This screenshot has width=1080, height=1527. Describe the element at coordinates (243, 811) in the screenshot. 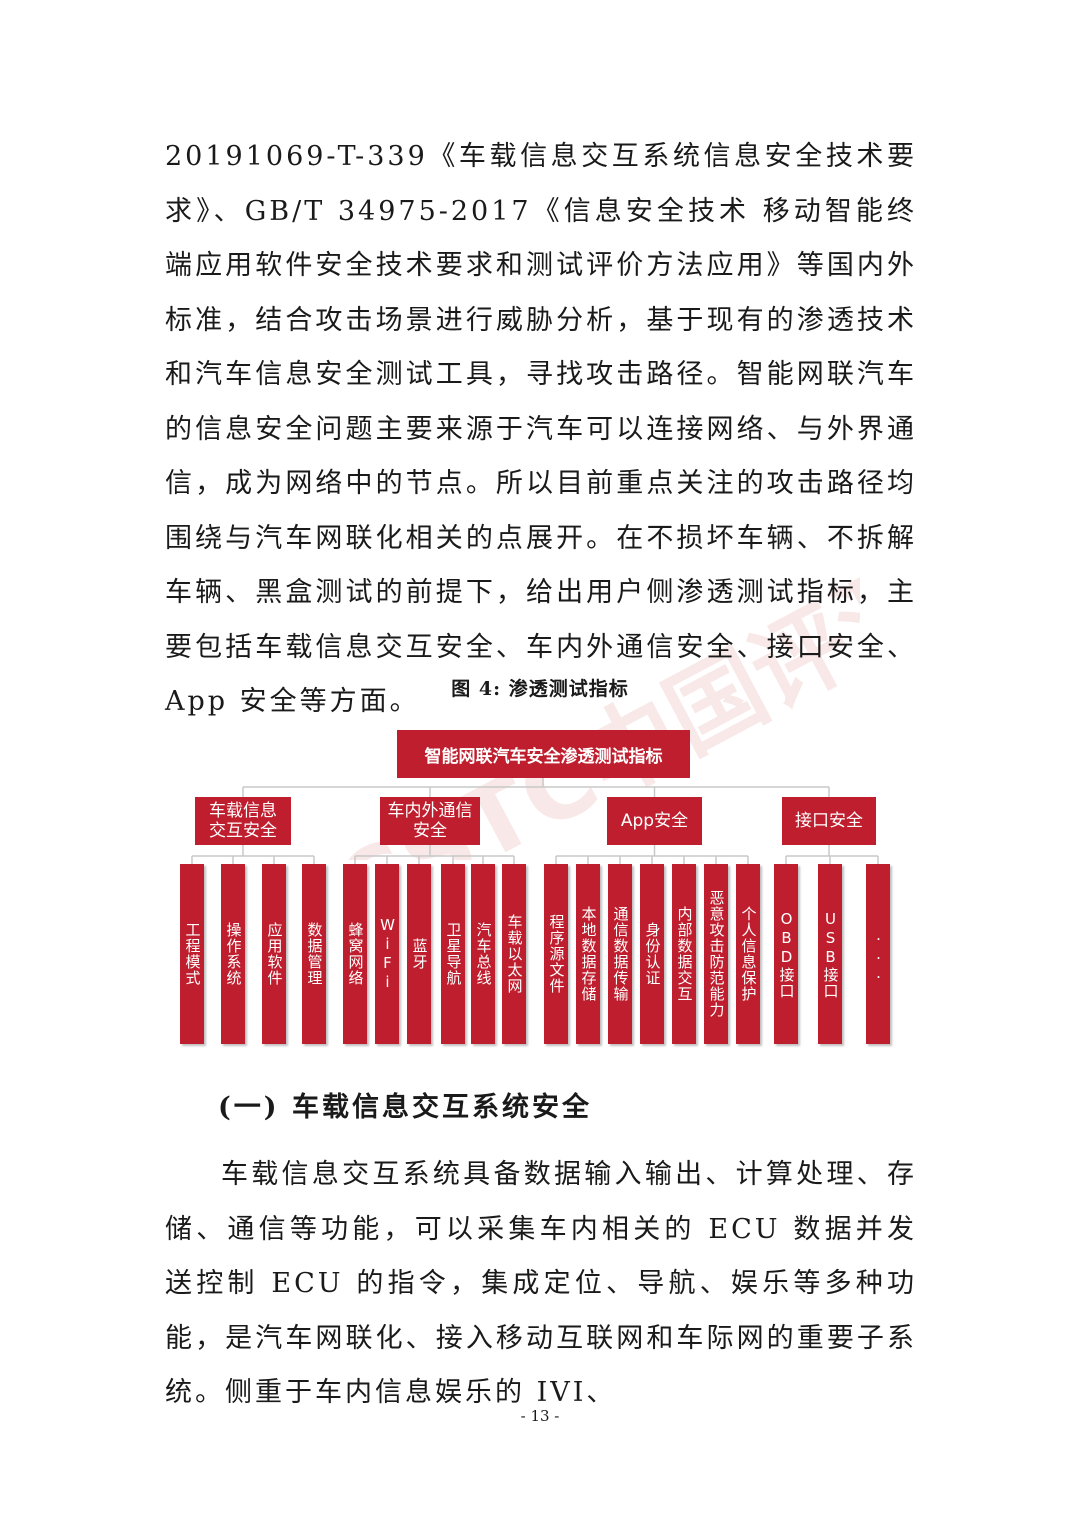

I see `category-label: 车载信息` at that location.